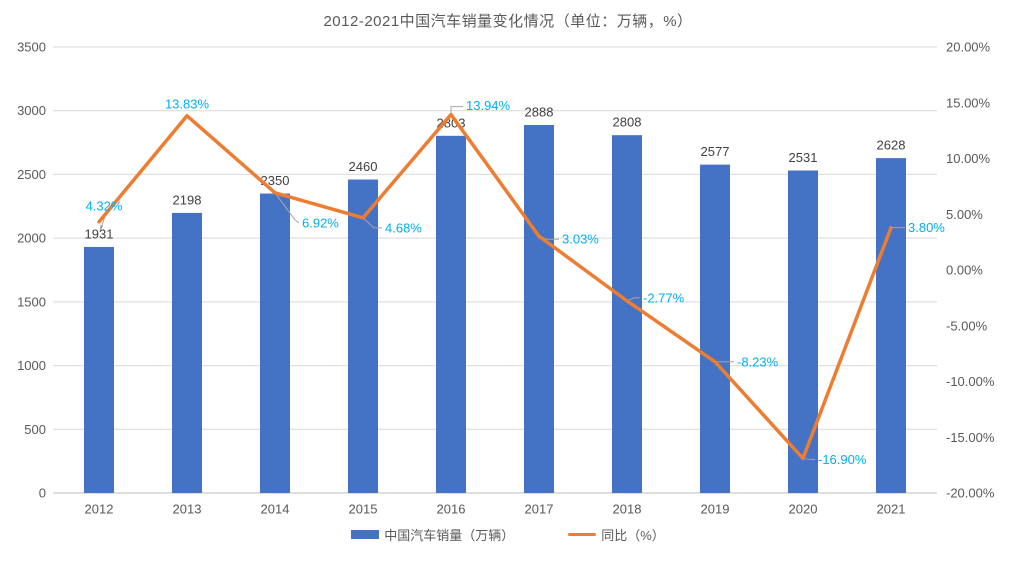 Image resolution: width=1016 pixels, height=567 pixels. Describe the element at coordinates (580, 239) in the screenshot. I see `yoy-point-label: 3.03%` at that location.